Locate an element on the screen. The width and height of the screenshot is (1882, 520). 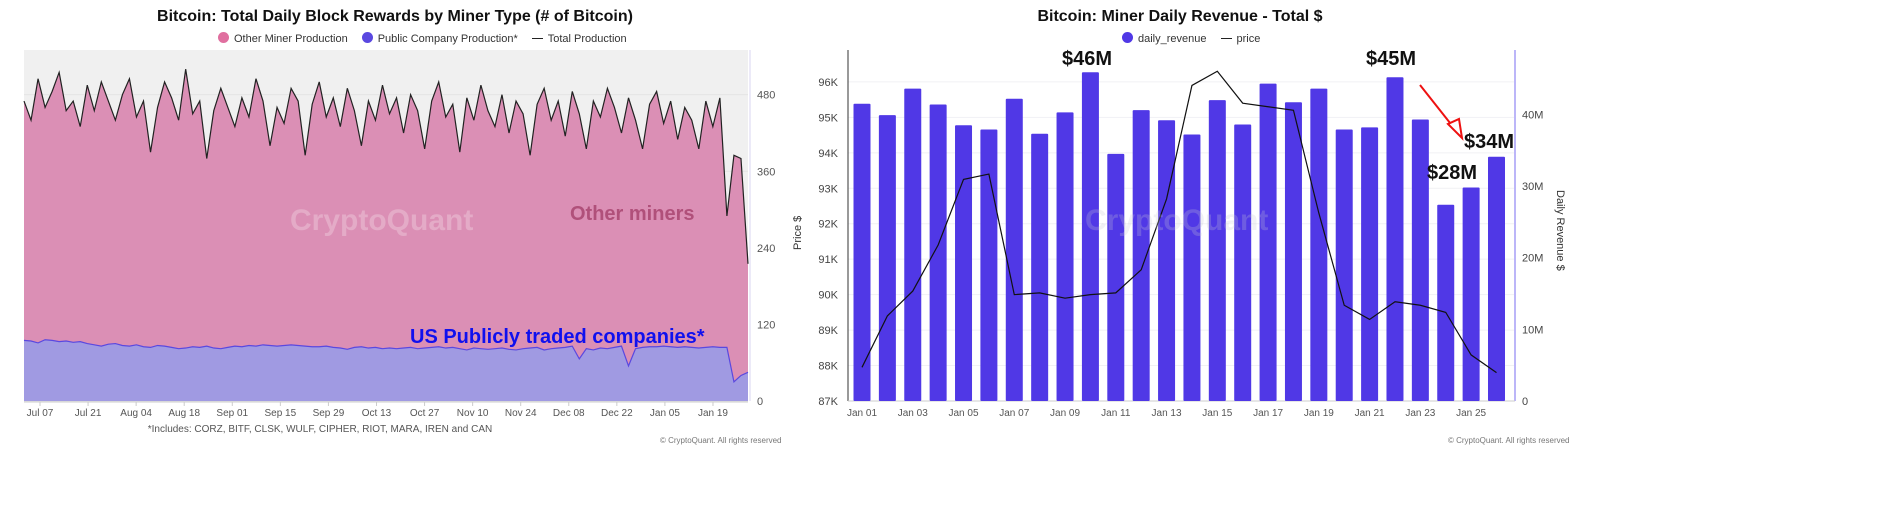
y-left-tick-label: 91K is located at coordinates (828, 260).